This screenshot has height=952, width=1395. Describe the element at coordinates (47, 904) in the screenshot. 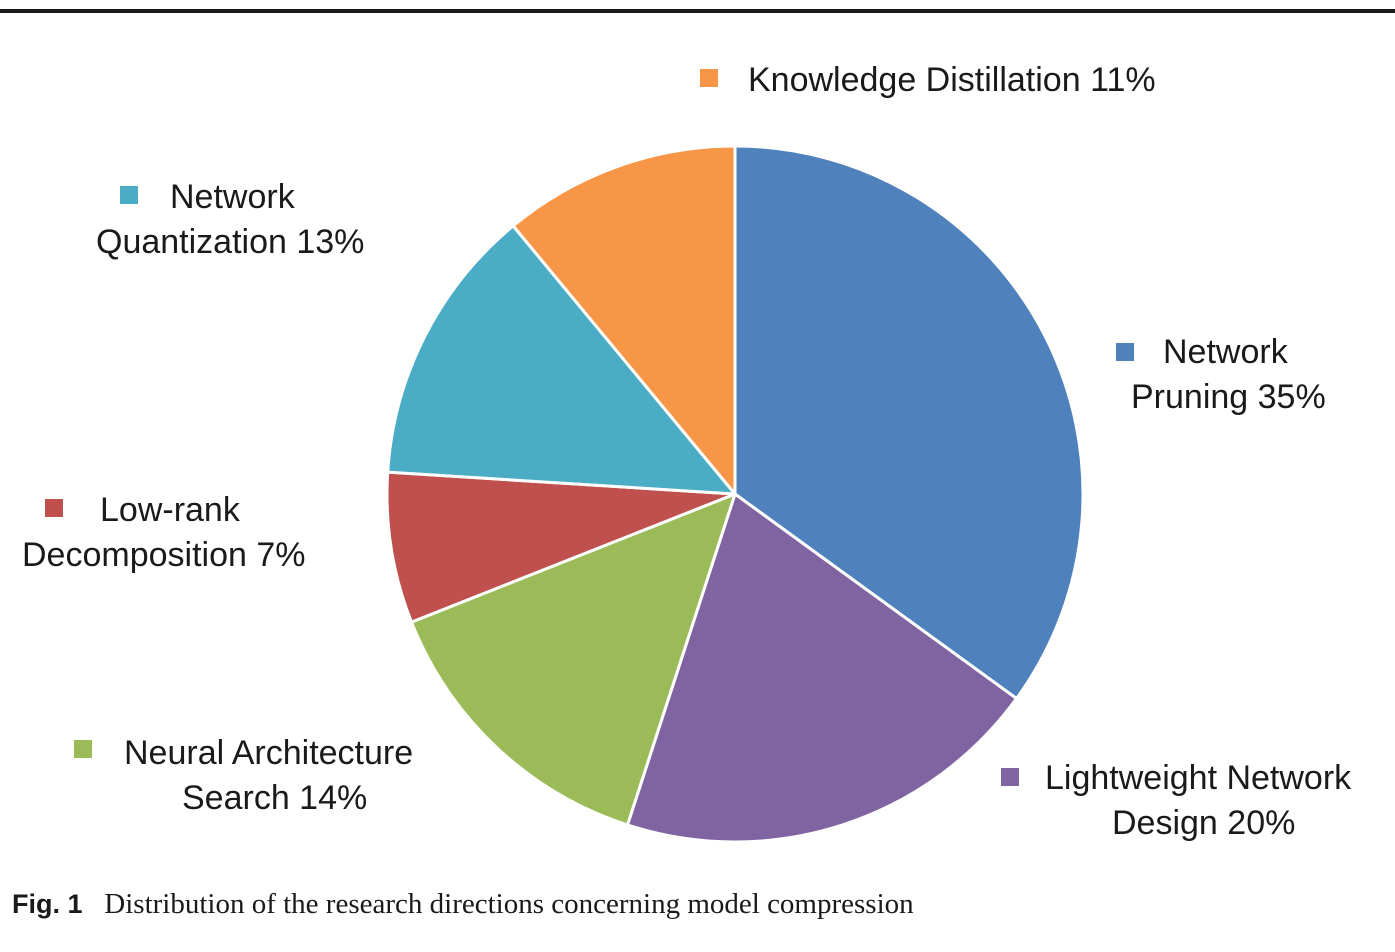

I see `figure-number: Fig. 1` at that location.